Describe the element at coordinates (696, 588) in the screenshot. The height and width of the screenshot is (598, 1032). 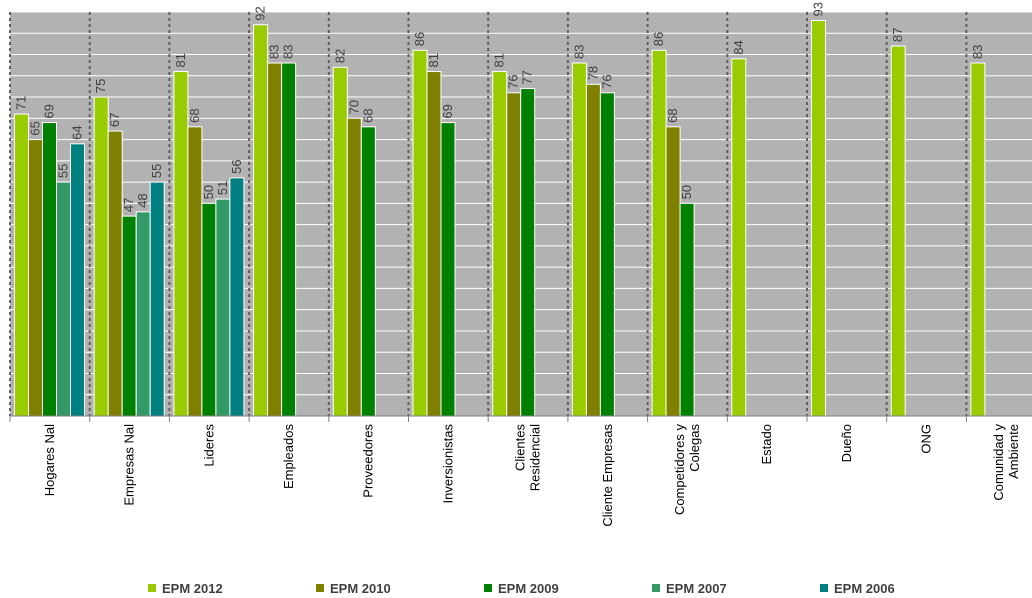
I see `legend-label: EPM 2007` at that location.